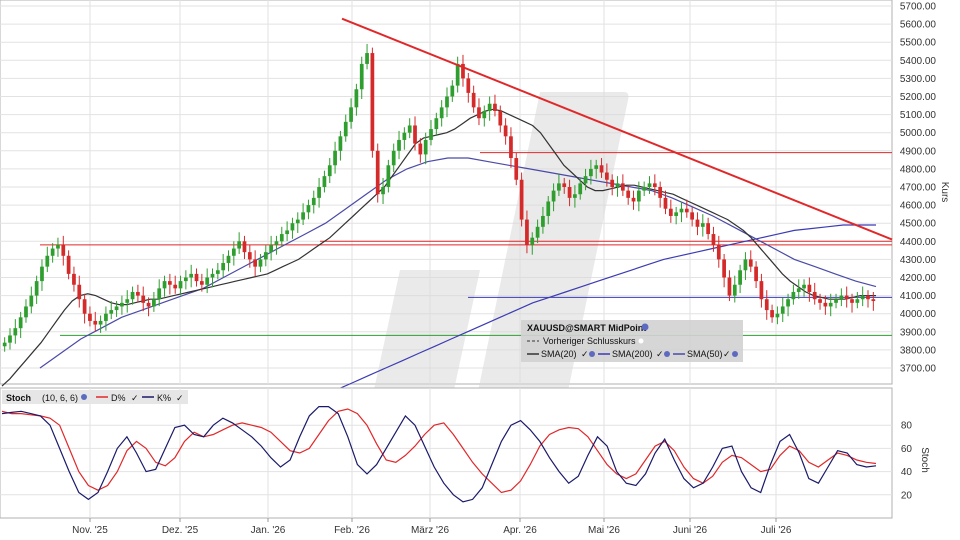 The height and width of the screenshot is (540, 960). Describe the element at coordinates (660, 354) in the screenshot. I see `sma200-check-icon: ✓` at that location.